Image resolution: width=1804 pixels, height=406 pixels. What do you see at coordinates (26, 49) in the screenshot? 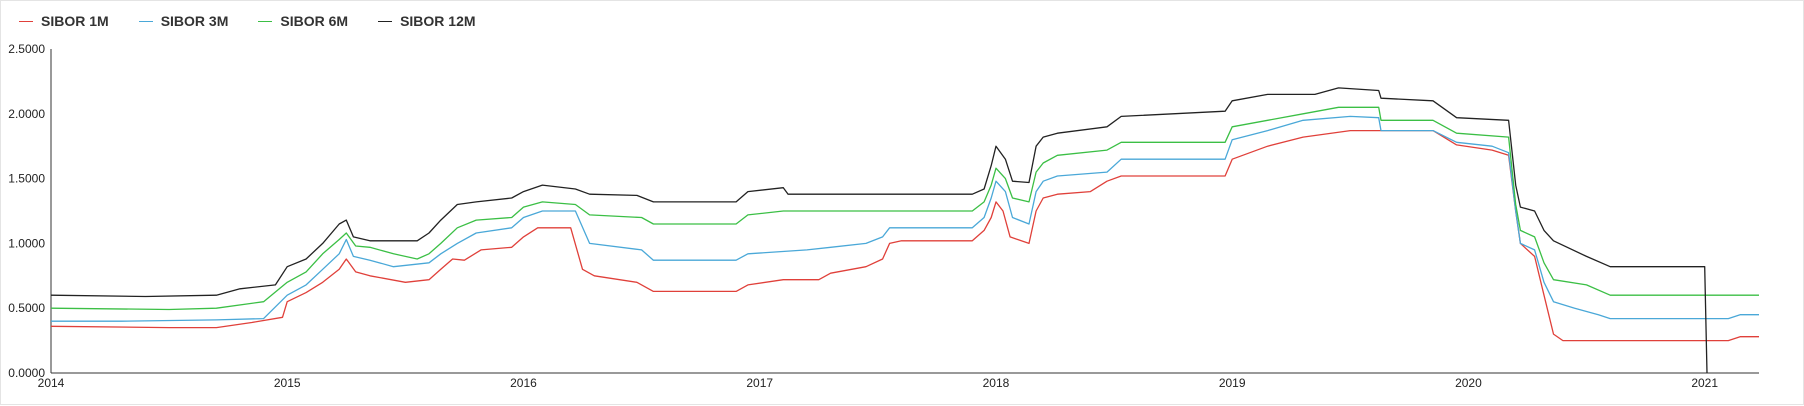
I see `y-tick-label: 2.5000` at bounding box center [26, 49].